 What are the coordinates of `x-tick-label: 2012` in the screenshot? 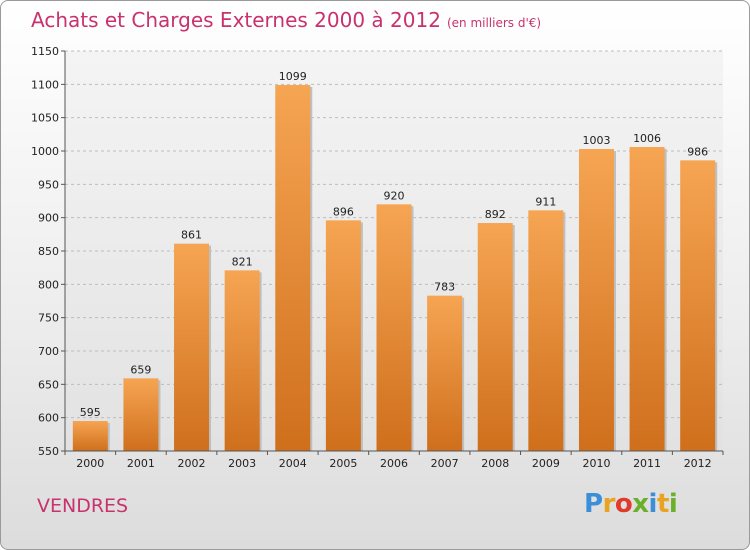 It's located at (698, 463).